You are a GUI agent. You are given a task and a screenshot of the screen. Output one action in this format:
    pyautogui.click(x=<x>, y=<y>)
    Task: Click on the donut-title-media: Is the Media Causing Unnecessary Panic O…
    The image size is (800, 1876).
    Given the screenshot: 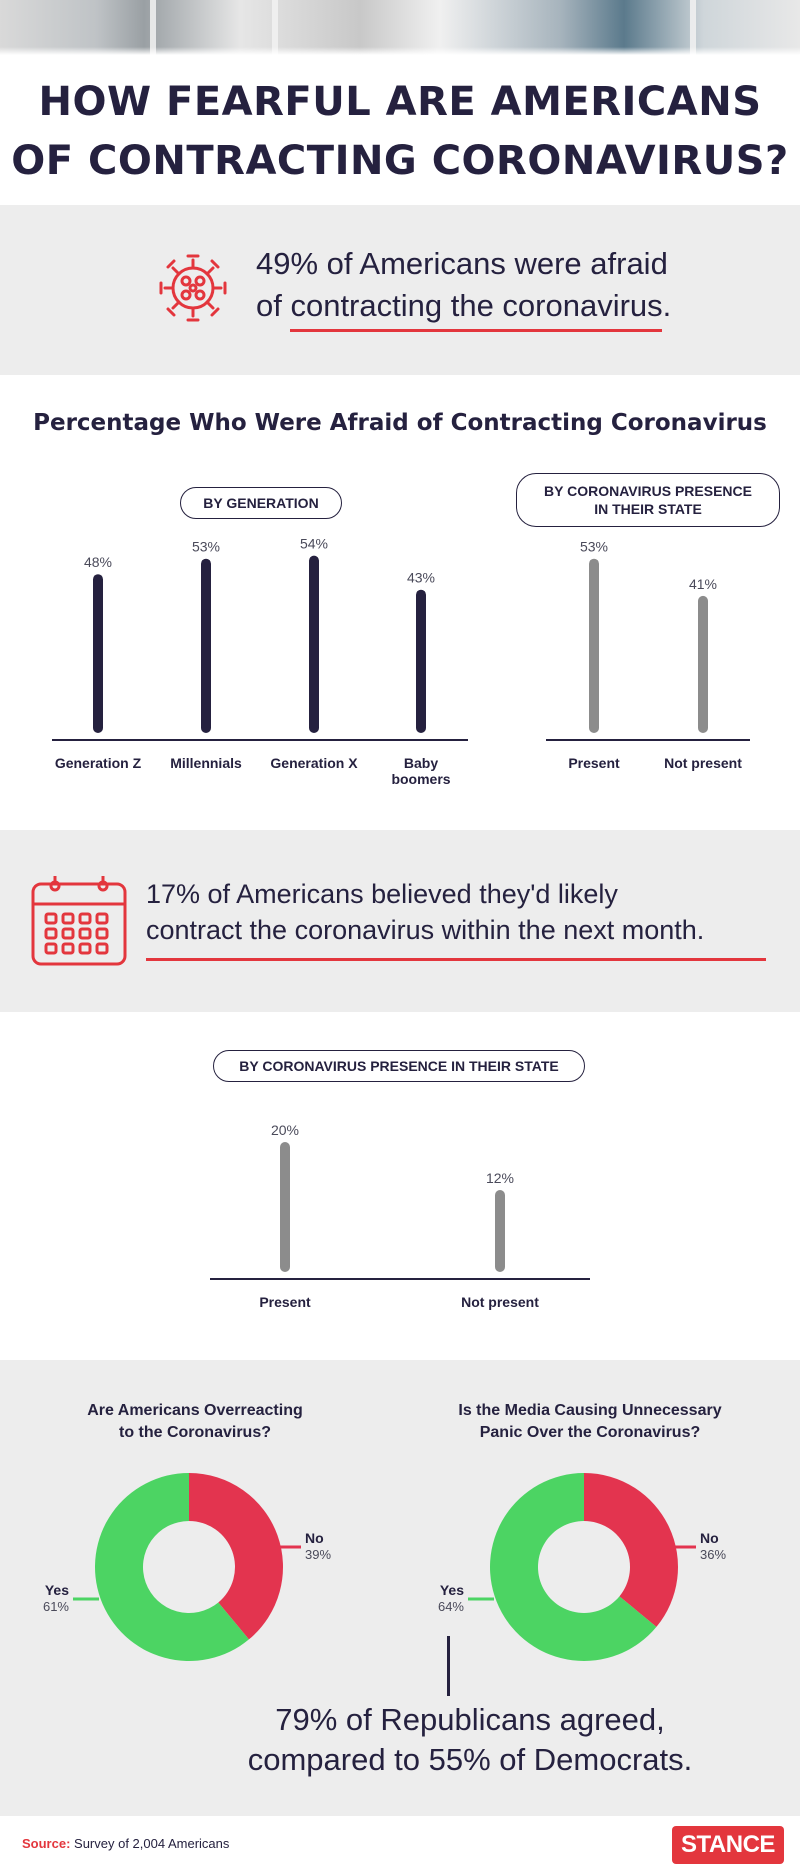 What is the action you would take?
    pyautogui.click(x=590, y=1422)
    